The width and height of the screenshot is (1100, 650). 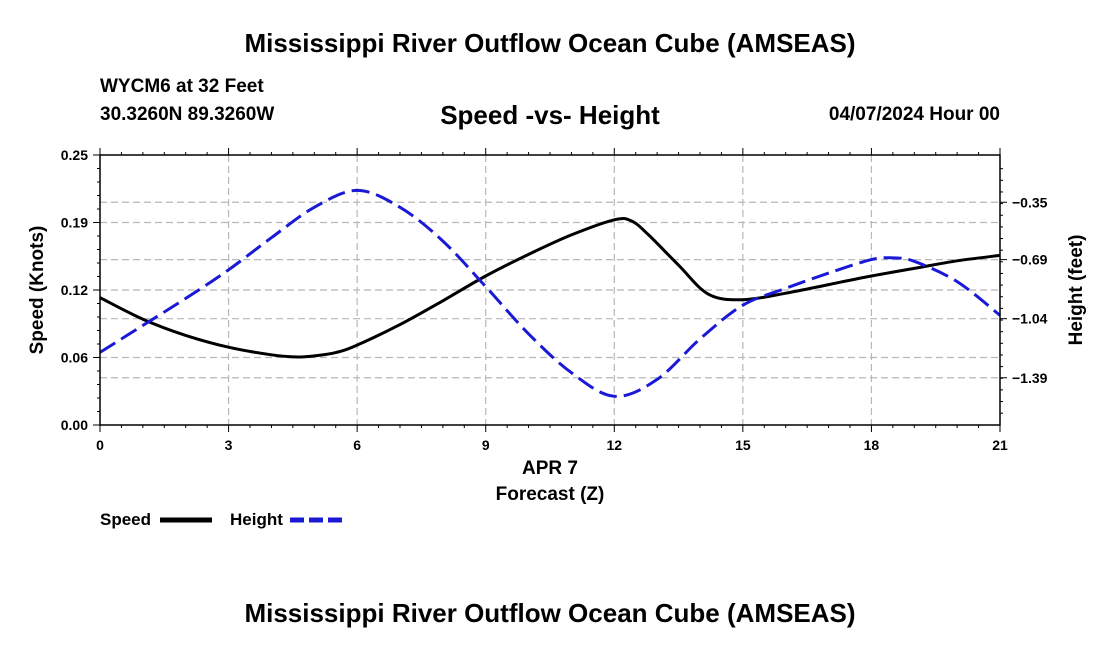 I want to click on y-tick-label: 0.06, so click(x=74, y=358).